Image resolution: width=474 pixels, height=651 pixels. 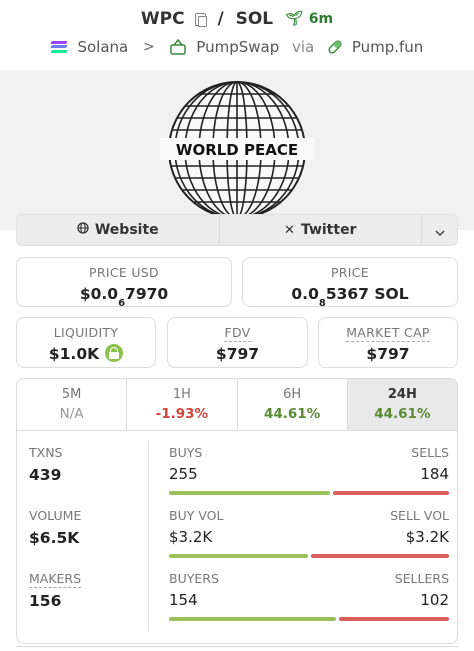 I want to click on volume-label: VOLUME, so click(x=55, y=515).